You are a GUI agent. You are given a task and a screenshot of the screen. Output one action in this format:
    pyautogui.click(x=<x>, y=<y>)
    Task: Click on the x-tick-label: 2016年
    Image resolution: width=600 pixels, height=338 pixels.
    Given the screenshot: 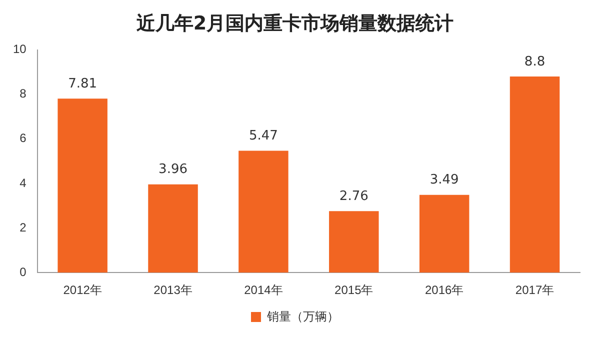 What is the action you would take?
    pyautogui.click(x=444, y=290)
    